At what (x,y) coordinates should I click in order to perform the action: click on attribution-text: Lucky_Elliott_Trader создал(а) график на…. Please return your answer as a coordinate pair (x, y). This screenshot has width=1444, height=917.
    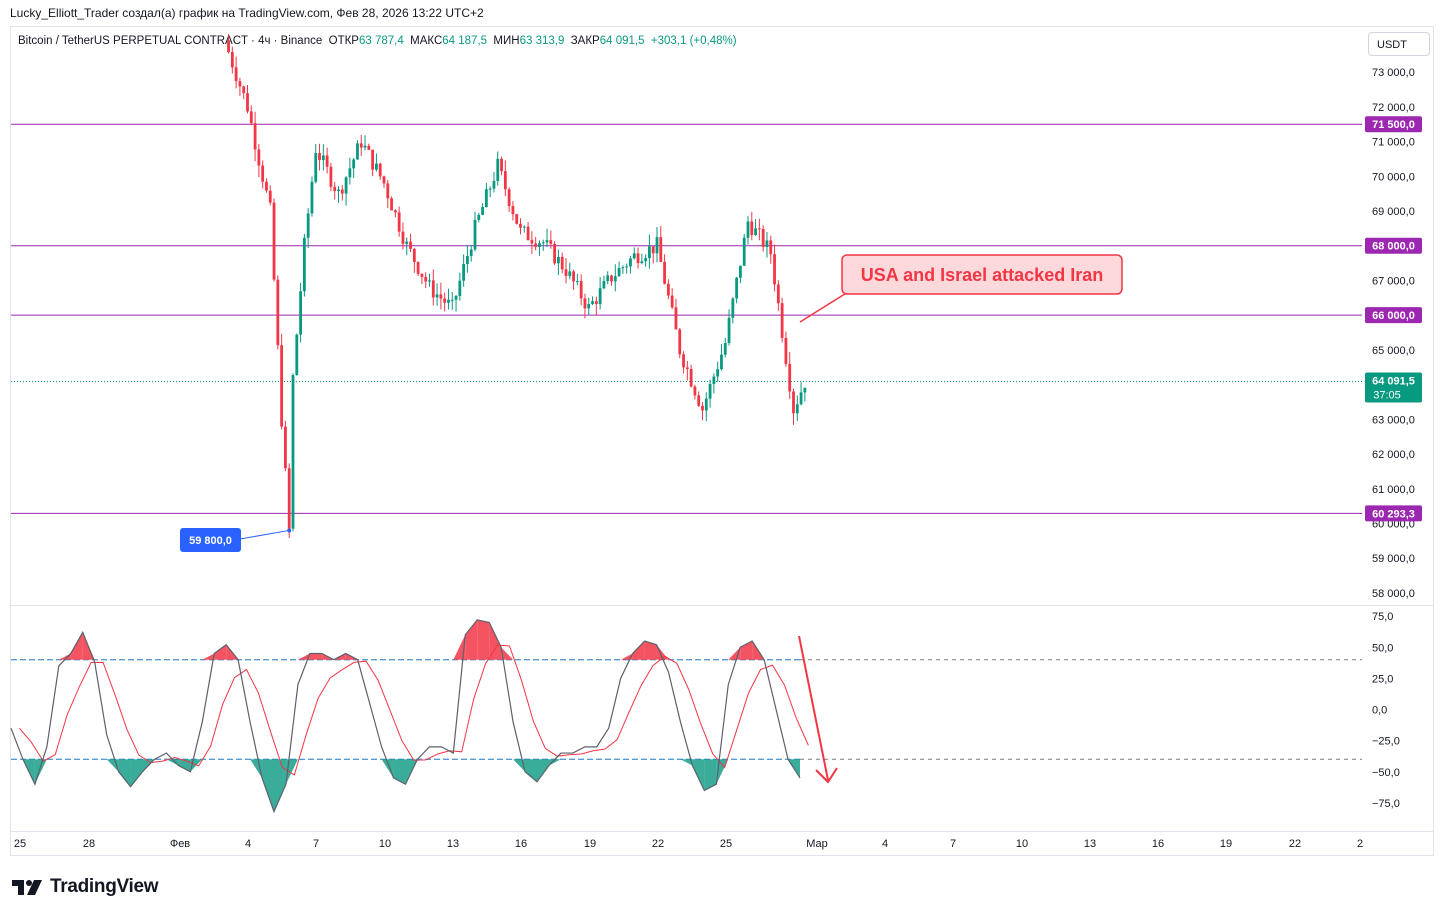
    Looking at the image, I should click on (247, 13).